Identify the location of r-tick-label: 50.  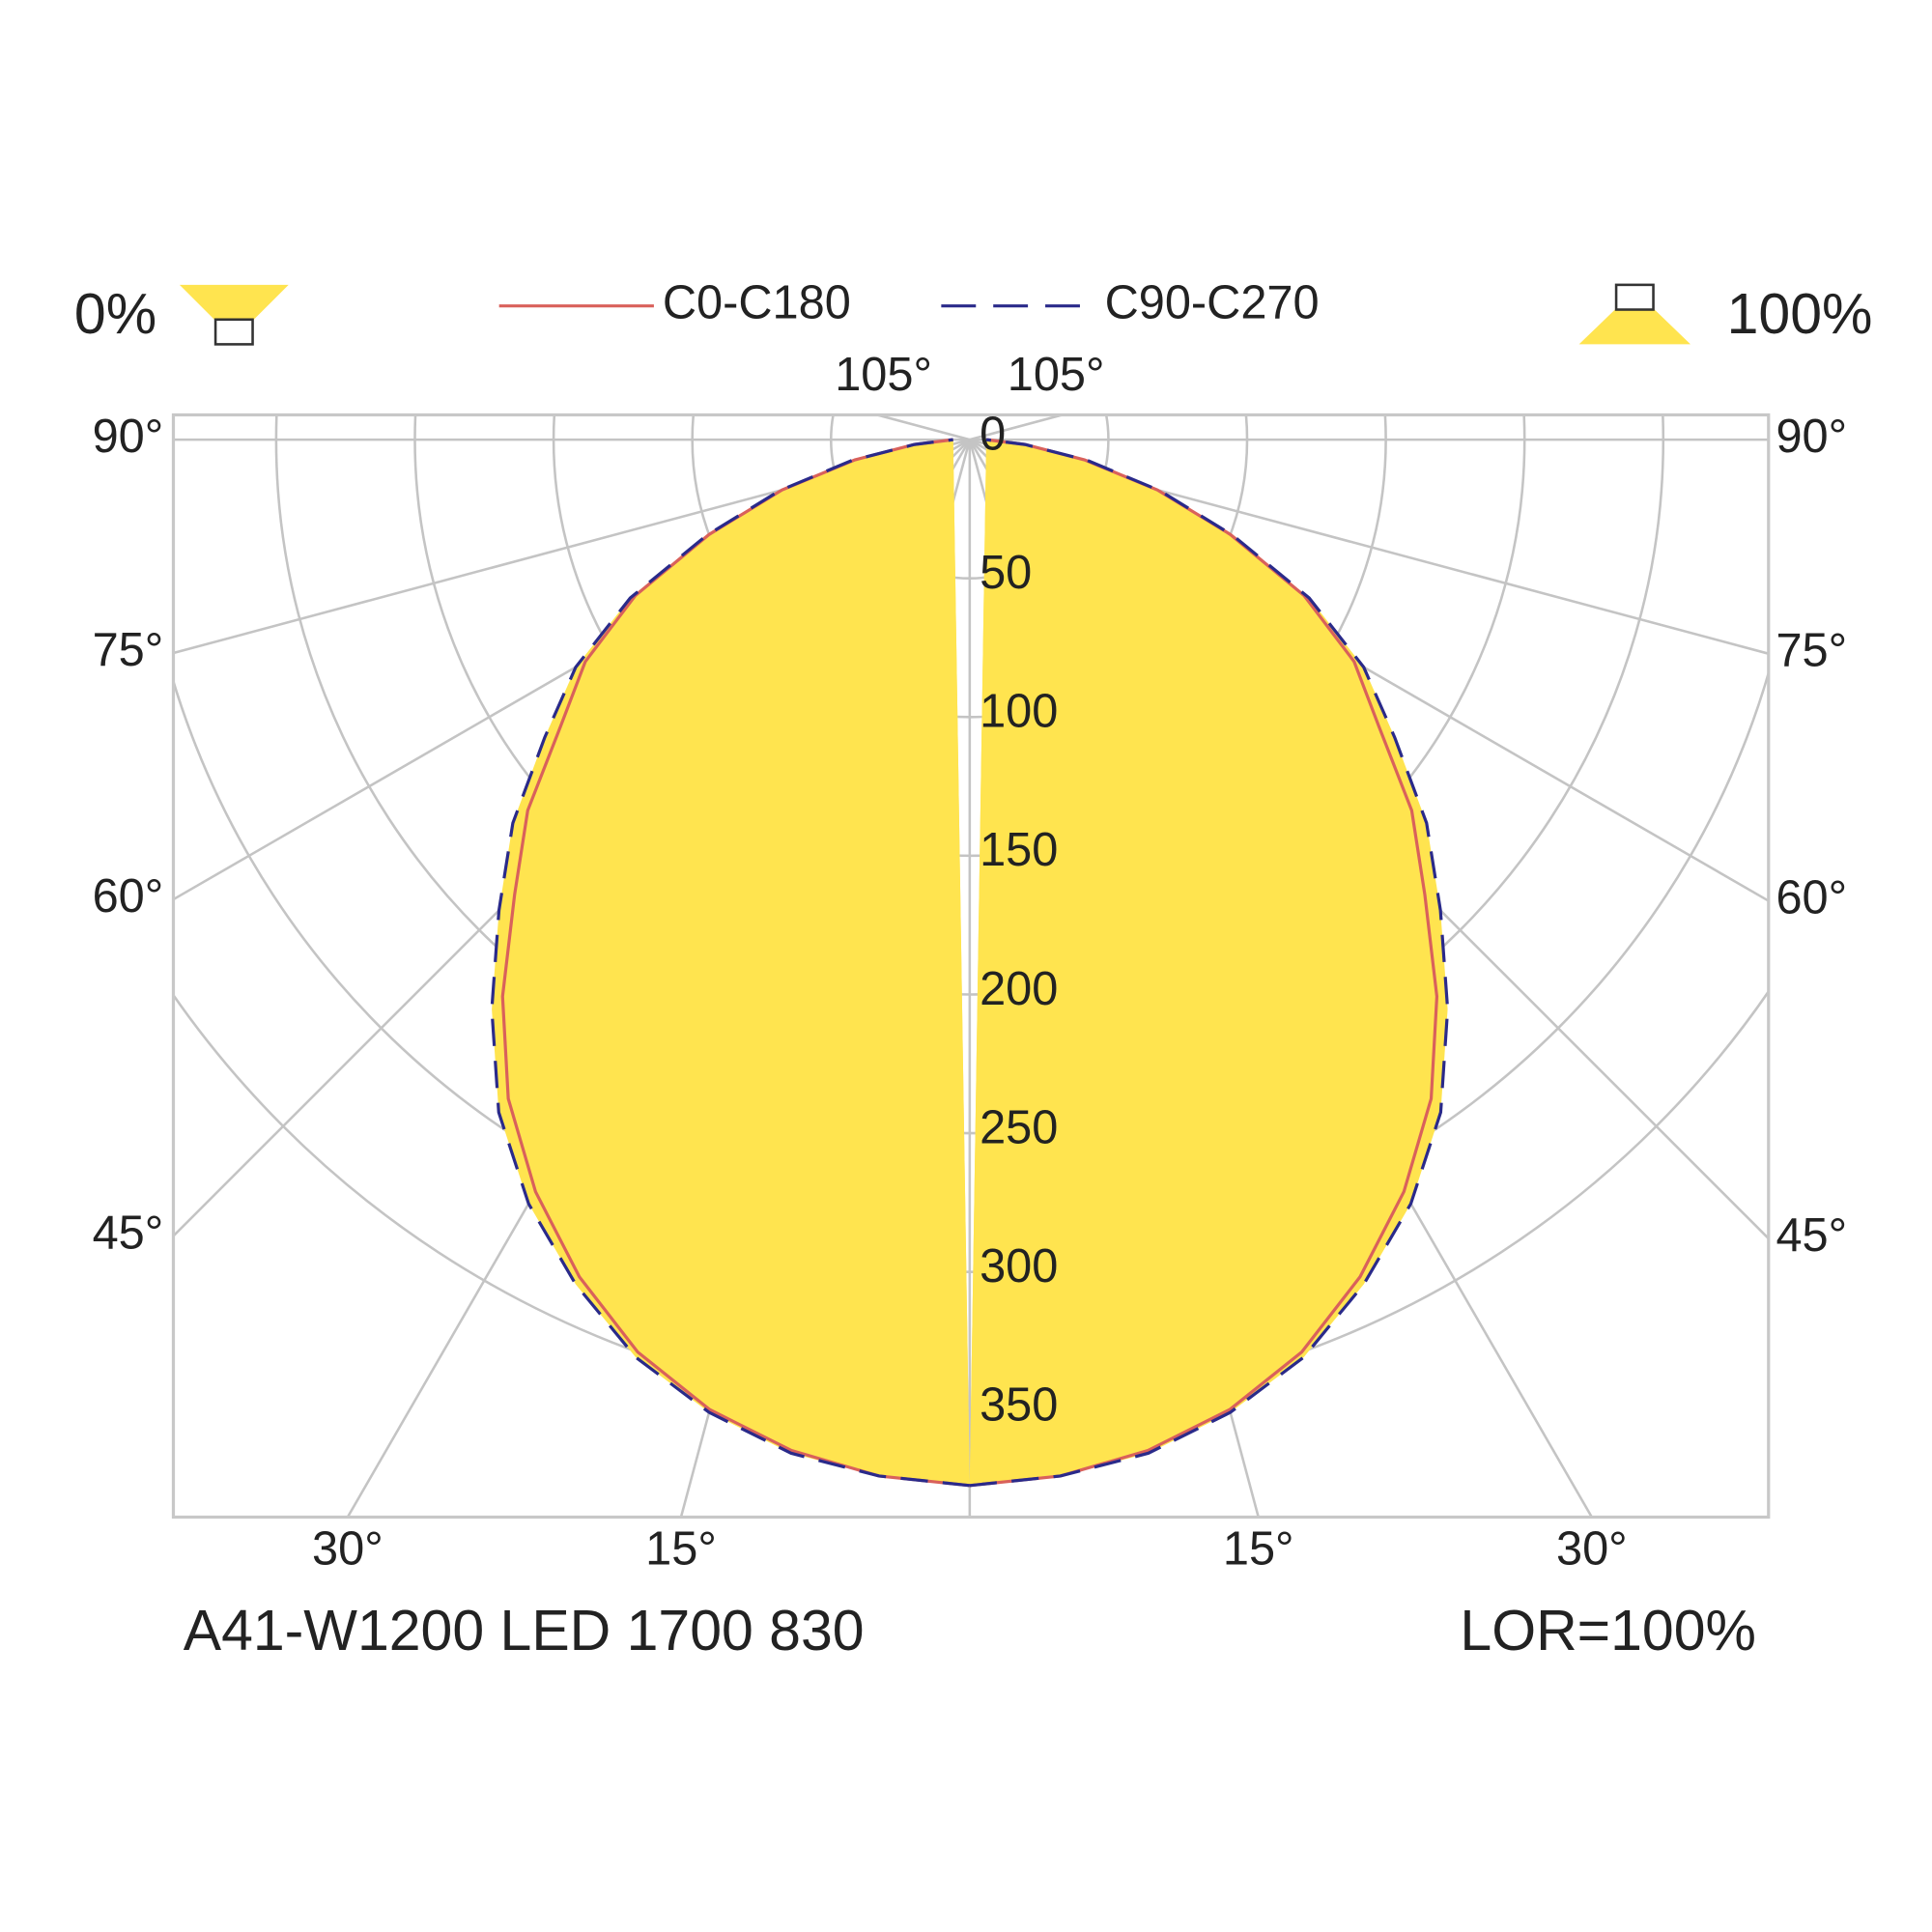
(1006, 573).